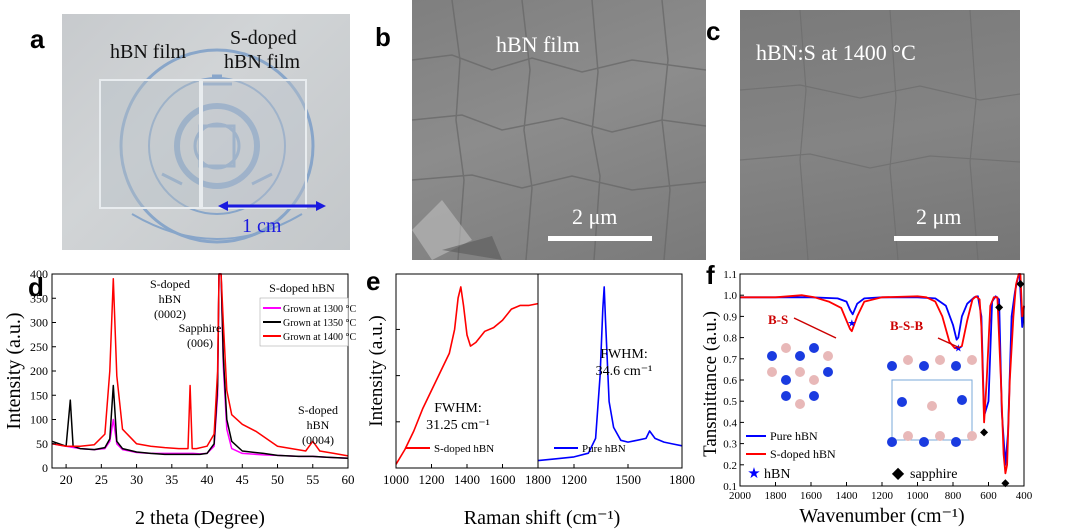 The image size is (1080, 531). Describe the element at coordinates (39, 274) in the screenshot. I see `y-tick-label: 400` at that location.